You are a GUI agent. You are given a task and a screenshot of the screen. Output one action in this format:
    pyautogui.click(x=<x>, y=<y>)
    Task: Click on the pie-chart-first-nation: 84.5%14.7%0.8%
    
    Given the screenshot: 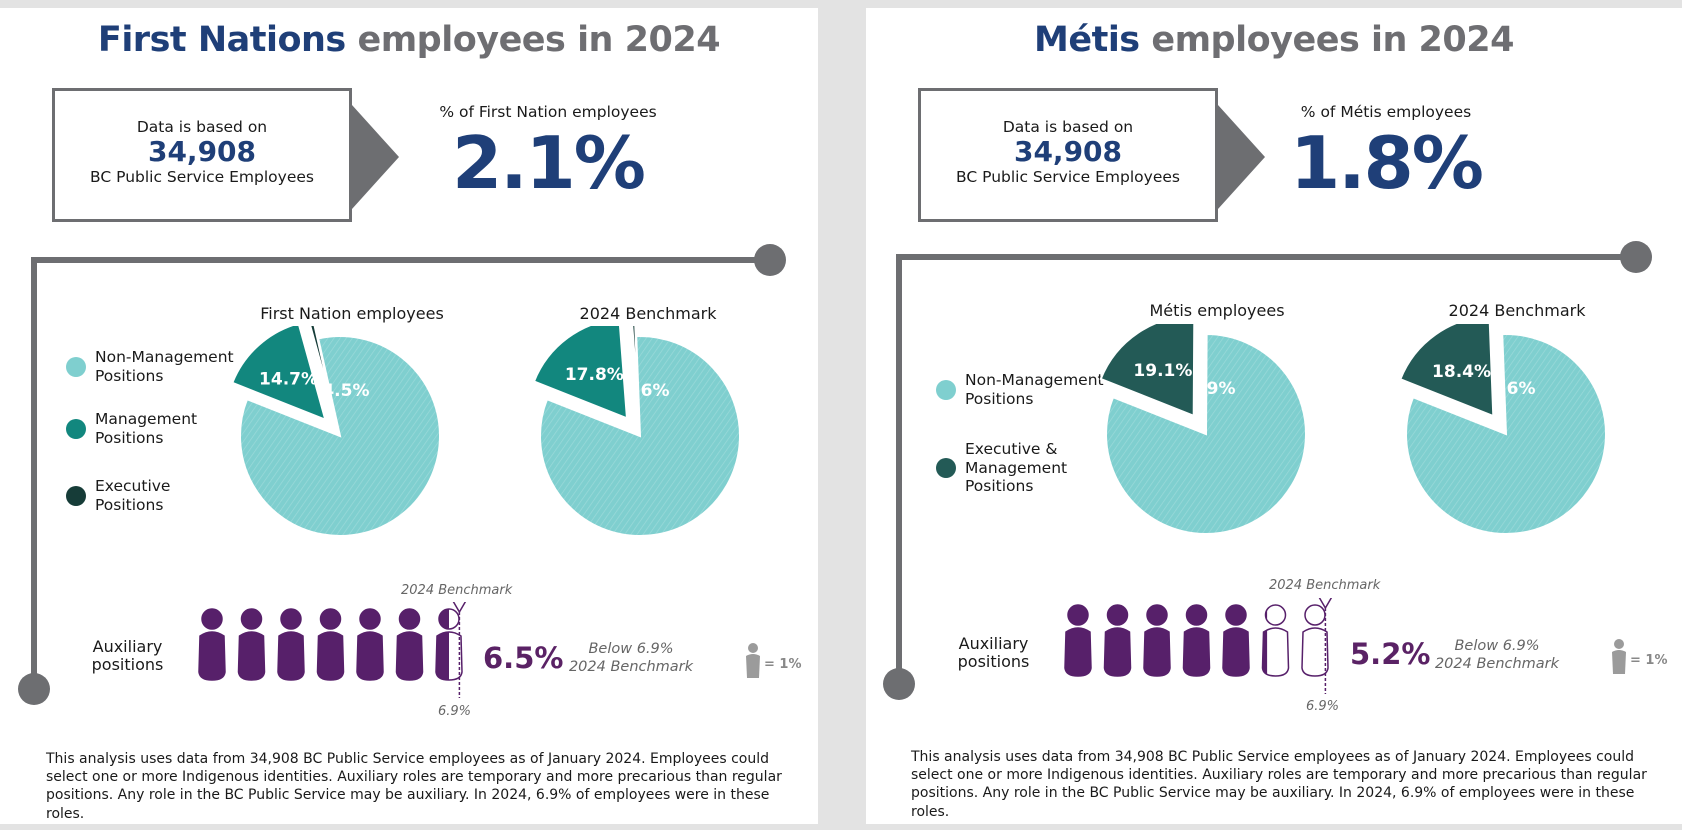 What is the action you would take?
    pyautogui.click(x=336, y=431)
    